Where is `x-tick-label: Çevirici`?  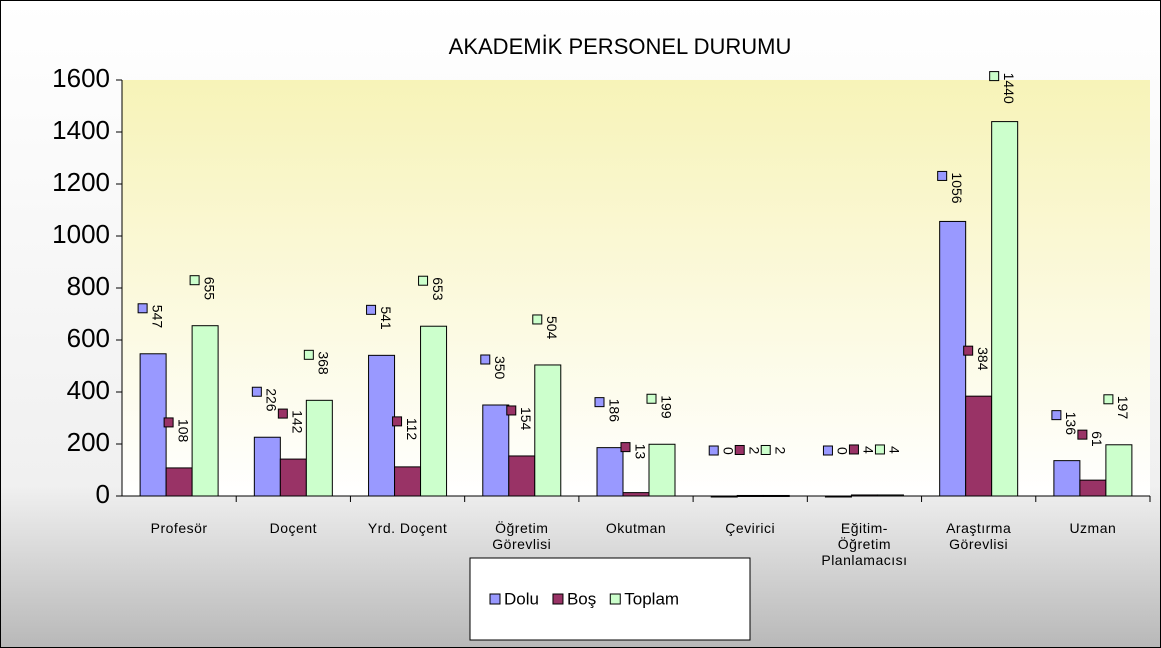 x-tick-label: Çevirici is located at coordinates (750, 528).